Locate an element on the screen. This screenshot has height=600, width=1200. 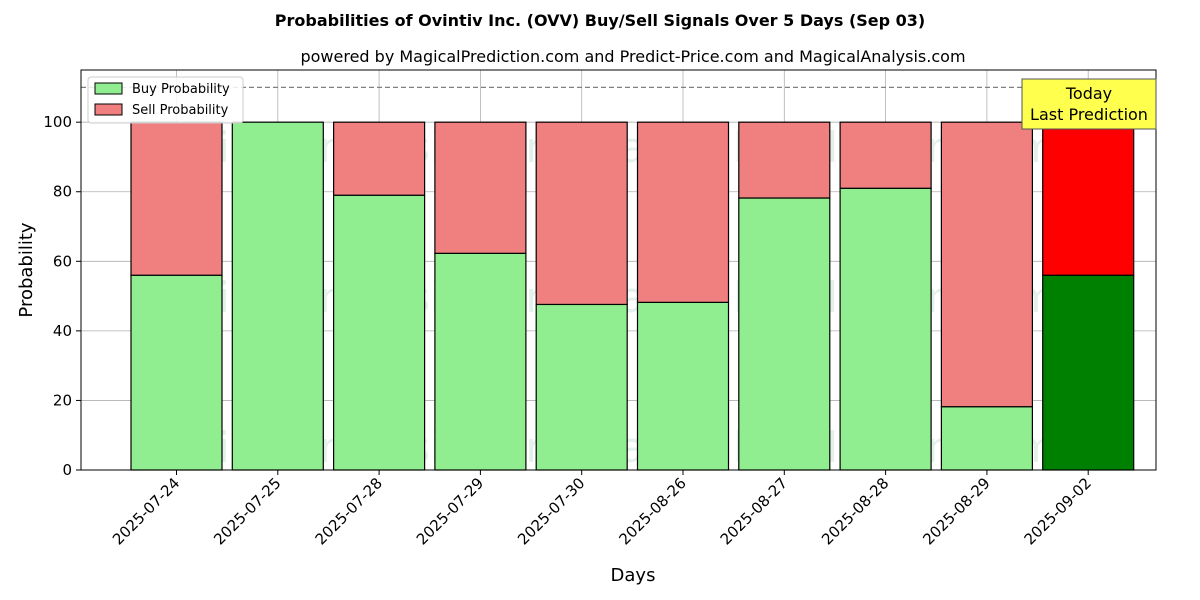
x-tick-label: 2025-07-25 is located at coordinates (247, 511).